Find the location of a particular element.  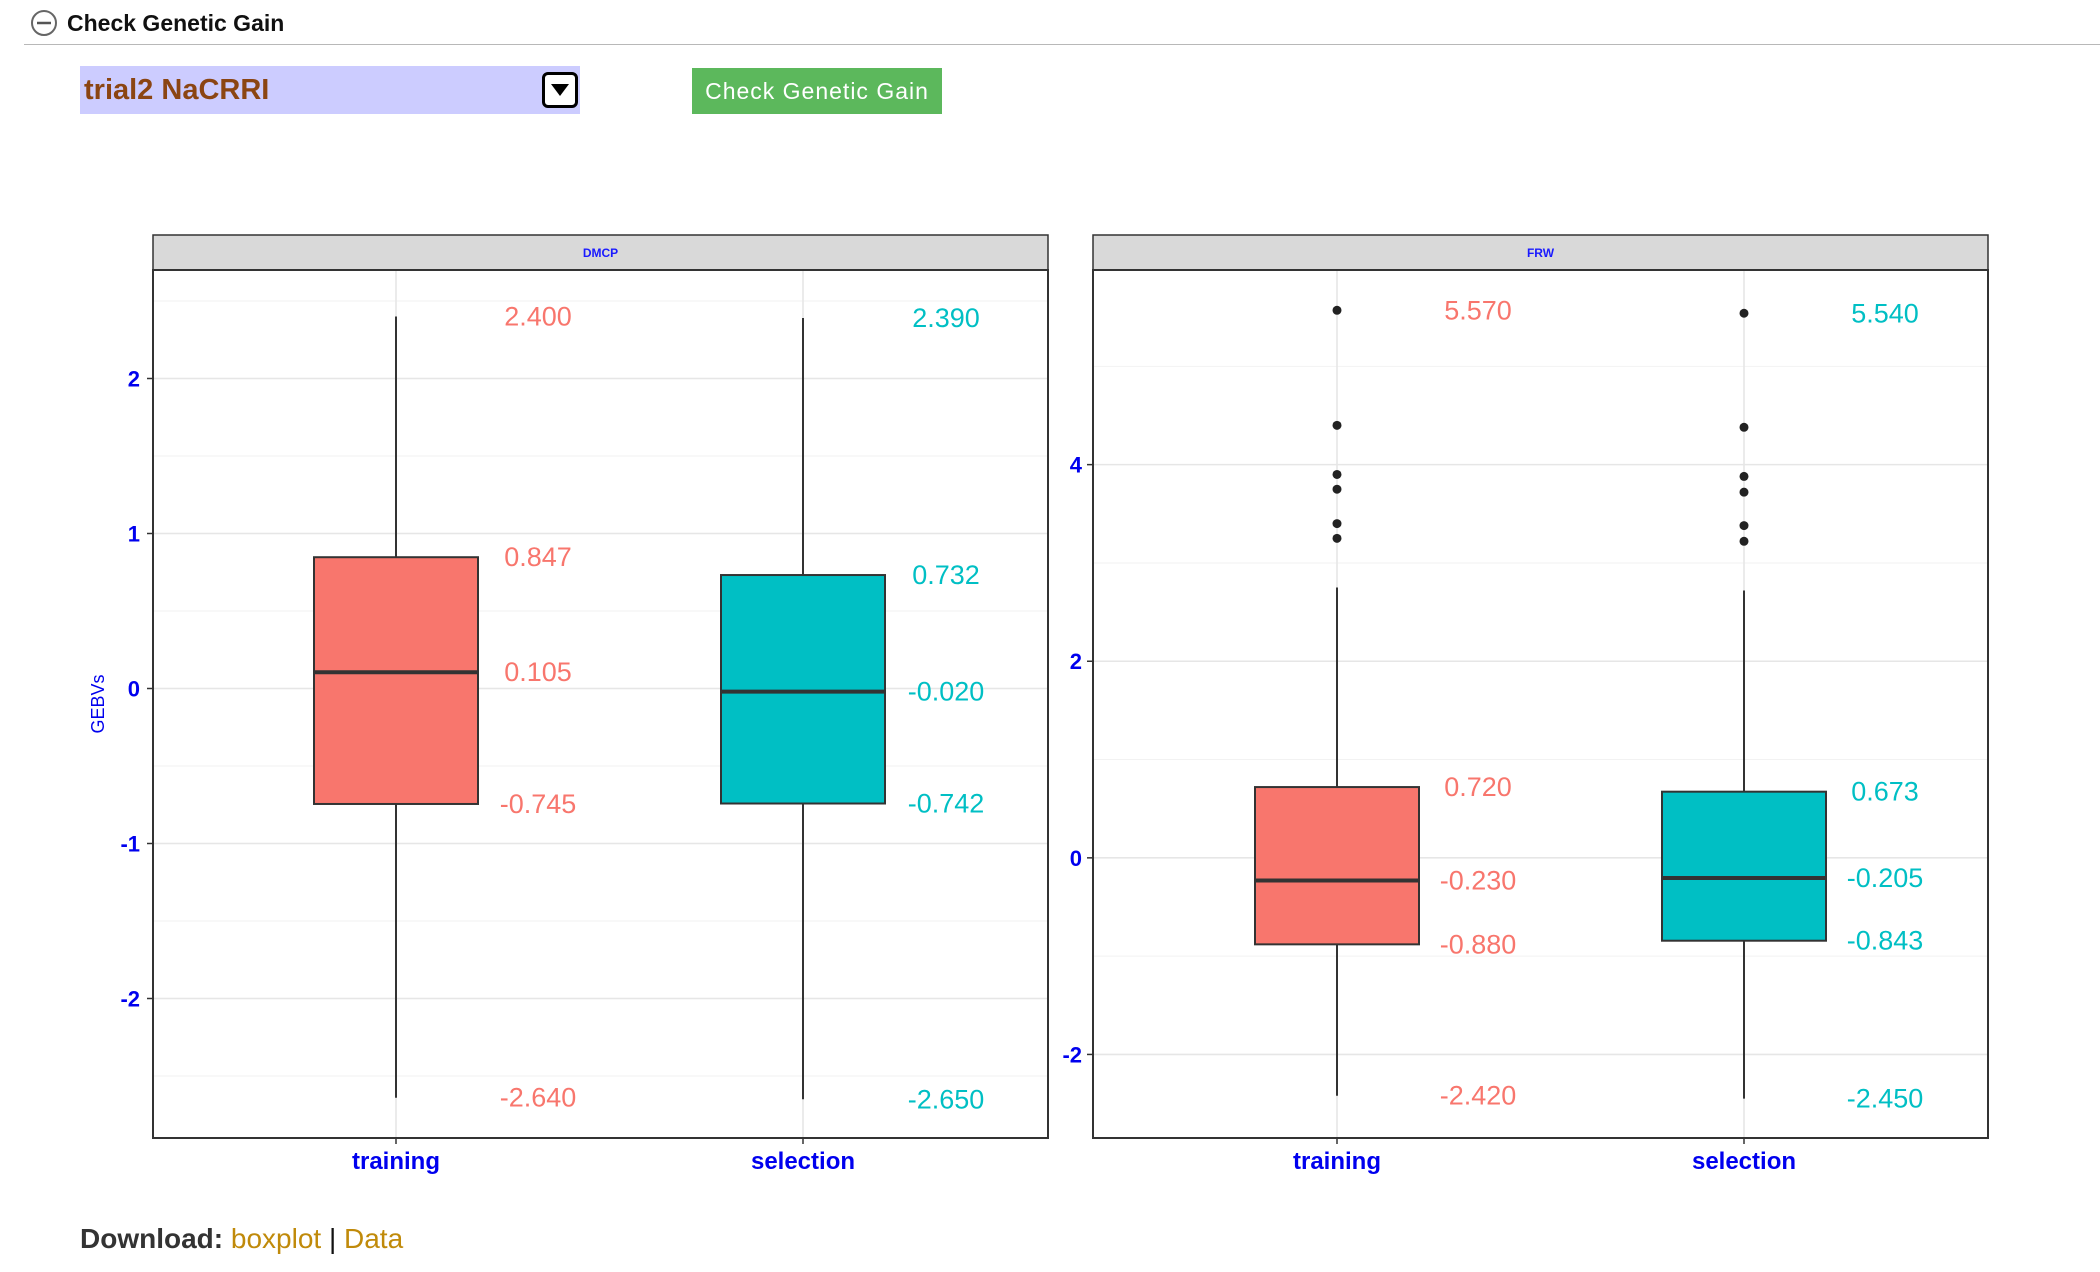

value-label-max: 5.570 is located at coordinates (1478, 310).